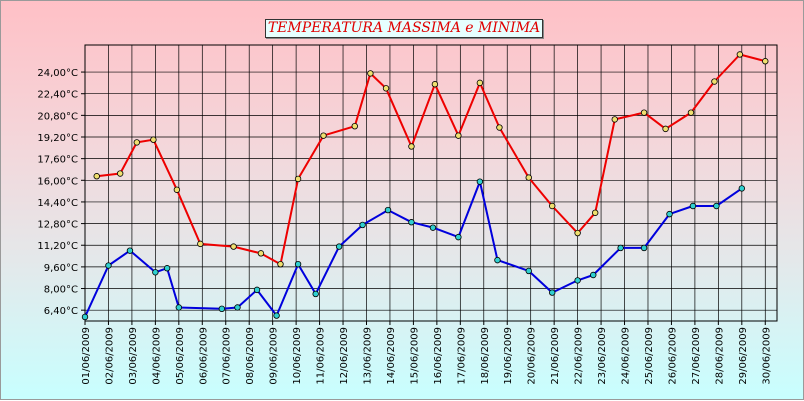 Image resolution: width=804 pixels, height=401 pixels. What do you see at coordinates (391, 356) in the screenshot?
I see `x-tick-label: 14/06/2009` at bounding box center [391, 356].